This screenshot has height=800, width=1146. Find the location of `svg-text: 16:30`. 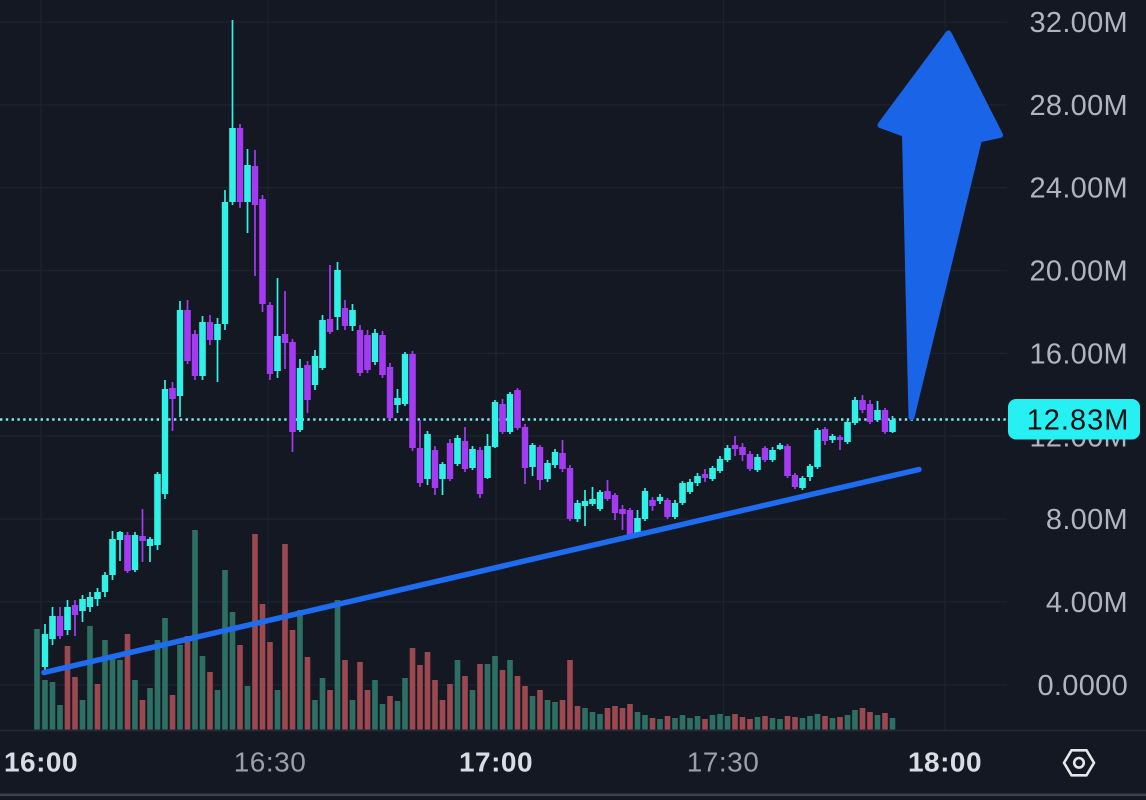

svg-text: 16:30 is located at coordinates (270, 762).